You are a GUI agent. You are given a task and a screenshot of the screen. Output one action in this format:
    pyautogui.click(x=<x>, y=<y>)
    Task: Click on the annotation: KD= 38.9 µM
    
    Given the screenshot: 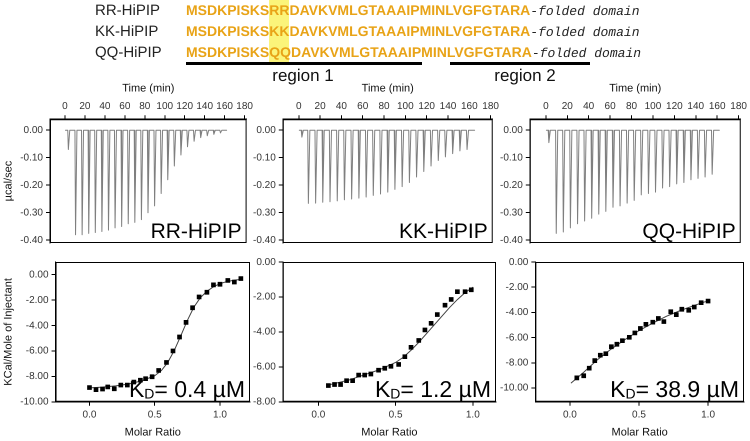 What is the action you would take?
    pyautogui.click(x=675, y=389)
    